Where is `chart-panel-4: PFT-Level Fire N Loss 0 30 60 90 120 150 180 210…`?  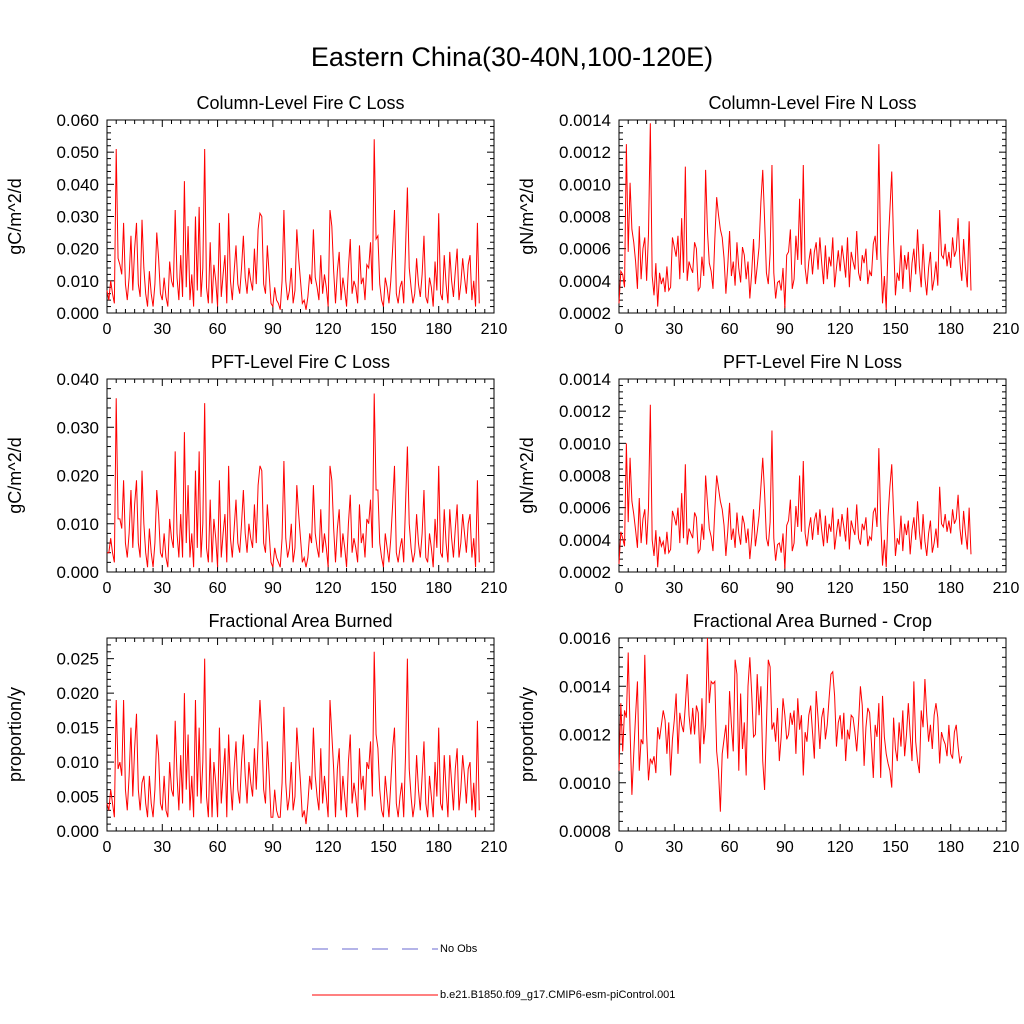
chart-panel-4: PFT-Level Fire N Loss 0 30 60 90 120 150 180 210… is located at coordinates (768, 474).